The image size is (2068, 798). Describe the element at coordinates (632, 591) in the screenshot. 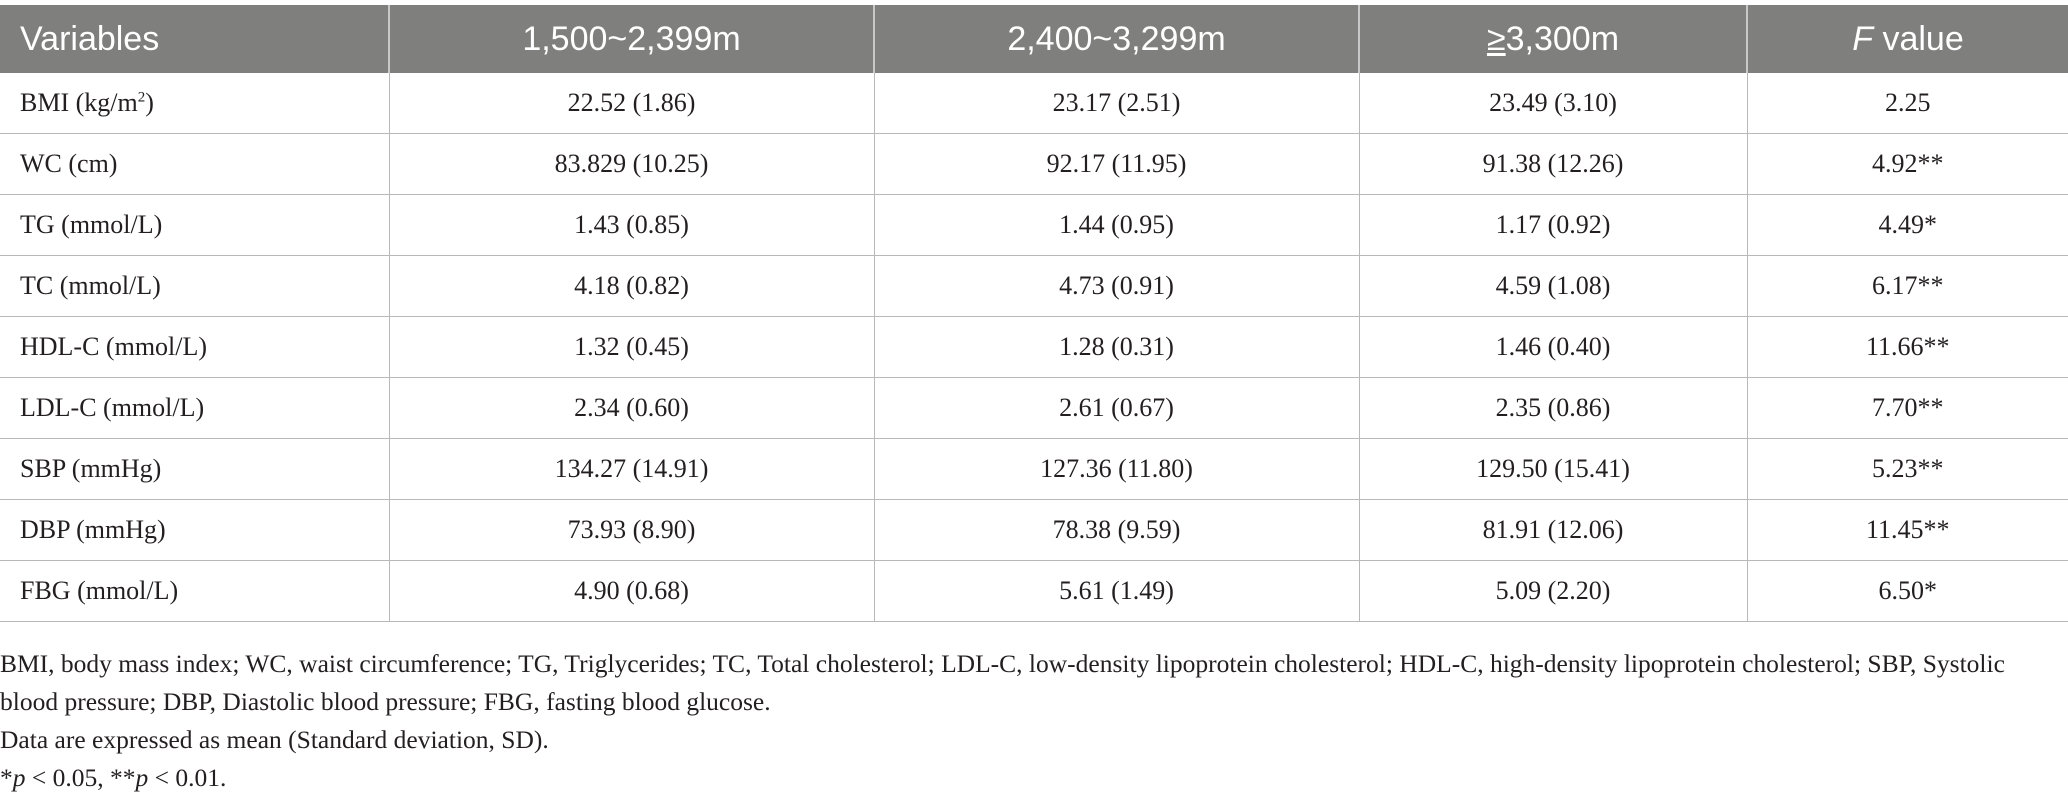

I see `cell-altitude-1500-2399: 4.90 (0.68)` at that location.